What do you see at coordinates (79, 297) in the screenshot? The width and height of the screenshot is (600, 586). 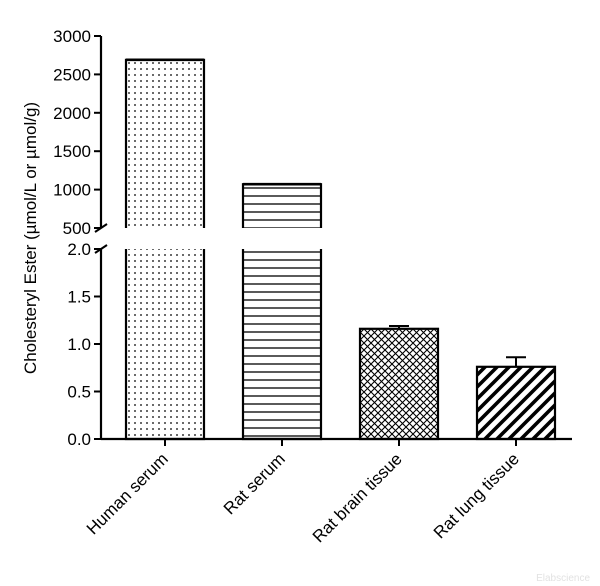 I see `y-tick-label-lower: 1.5` at bounding box center [79, 297].